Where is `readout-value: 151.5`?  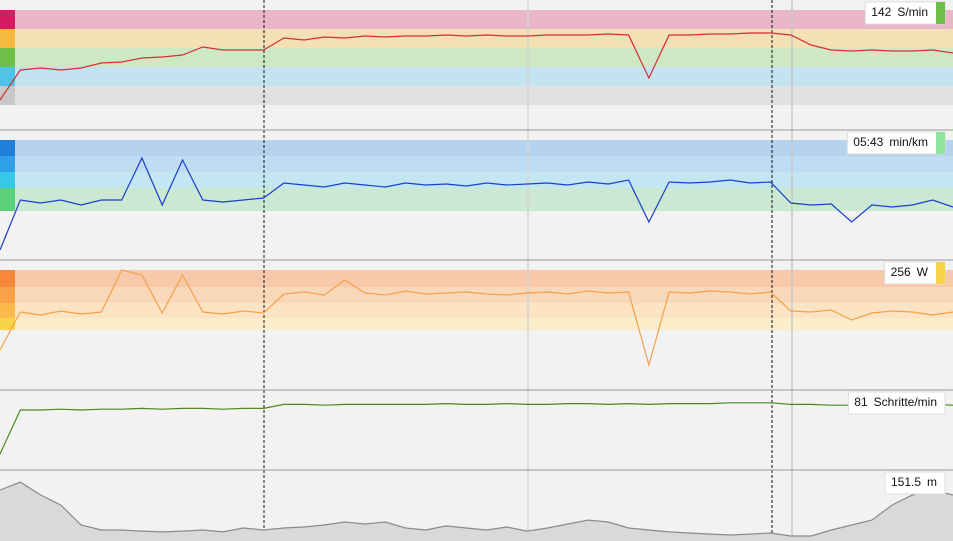 readout-value: 151.5 is located at coordinates (906, 482).